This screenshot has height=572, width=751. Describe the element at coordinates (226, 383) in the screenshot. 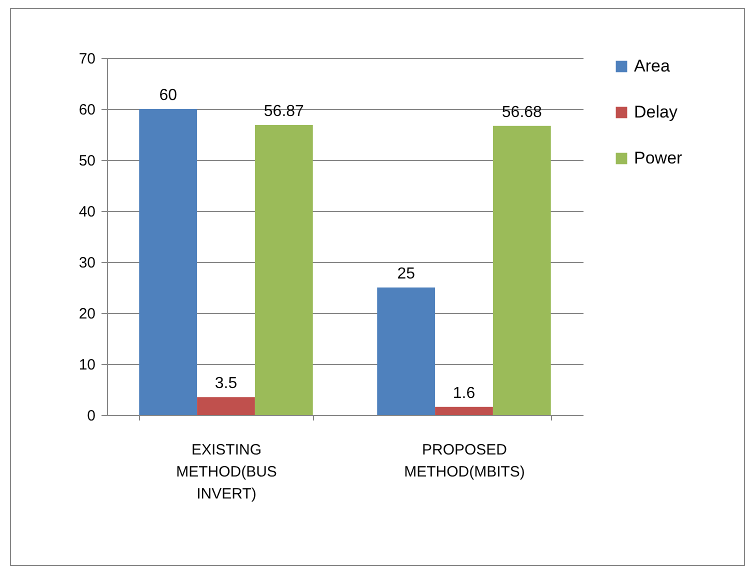

I see `data-label: 3.5` at that location.